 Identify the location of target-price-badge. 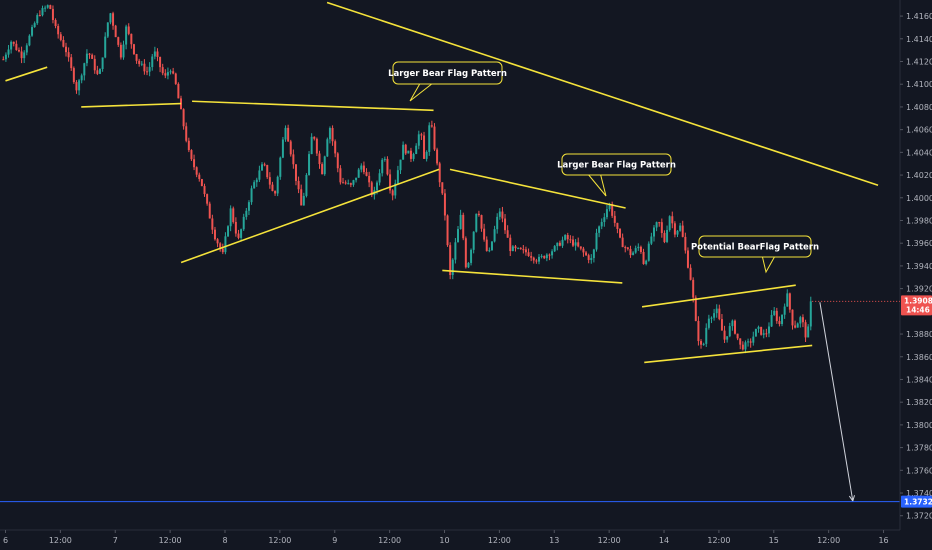
(916, 501).